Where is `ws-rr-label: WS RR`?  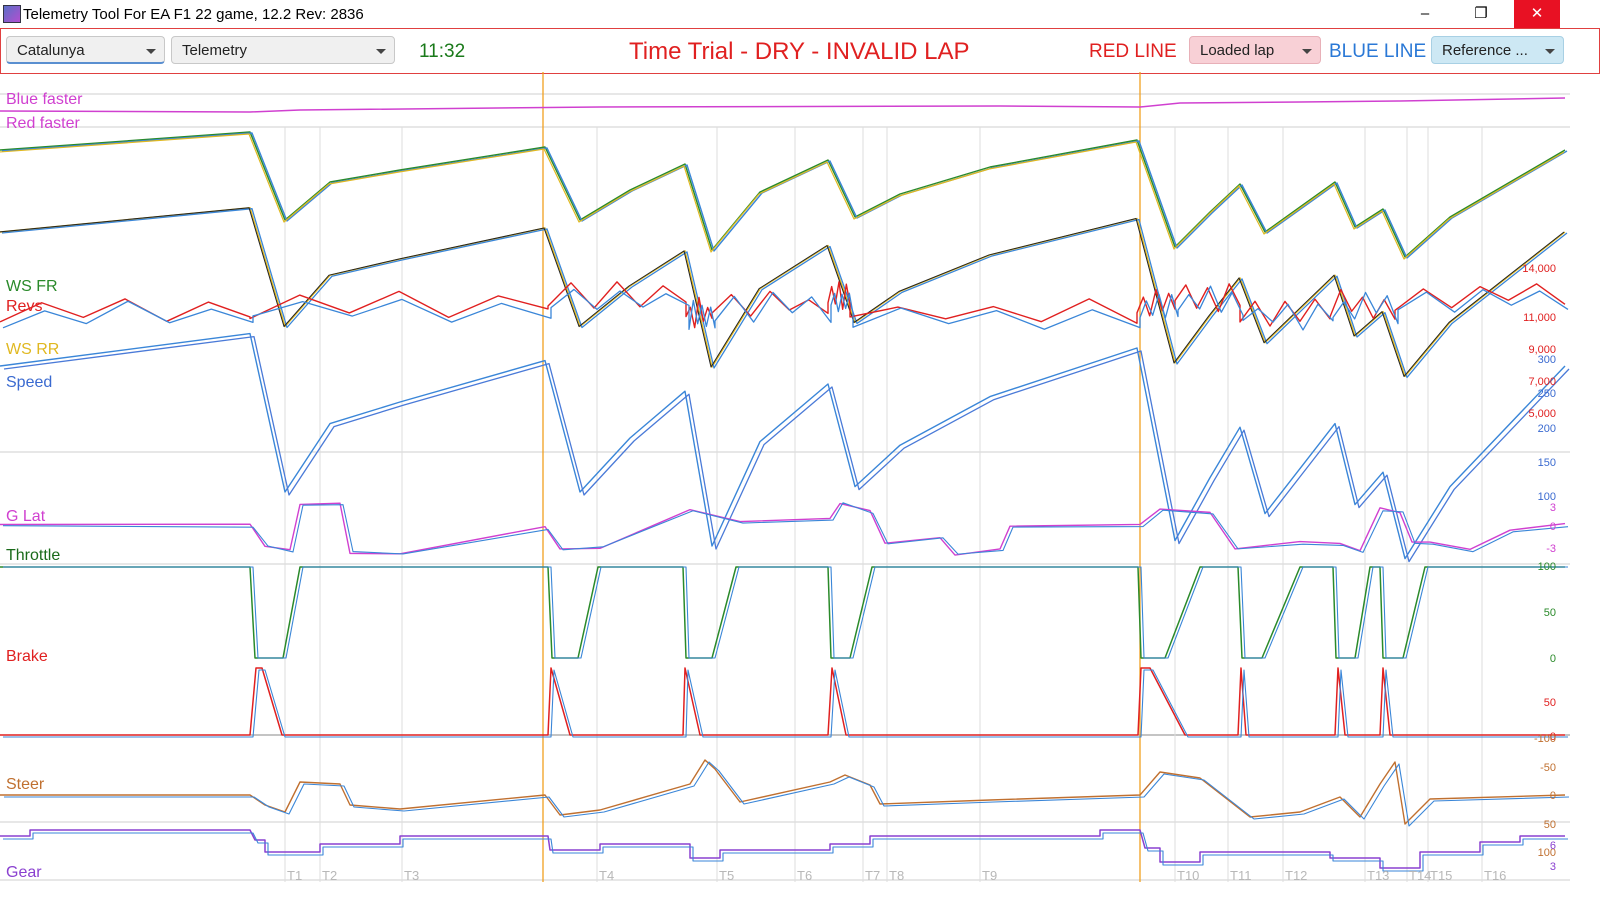
ws-rr-label: WS RR is located at coordinates (32, 349).